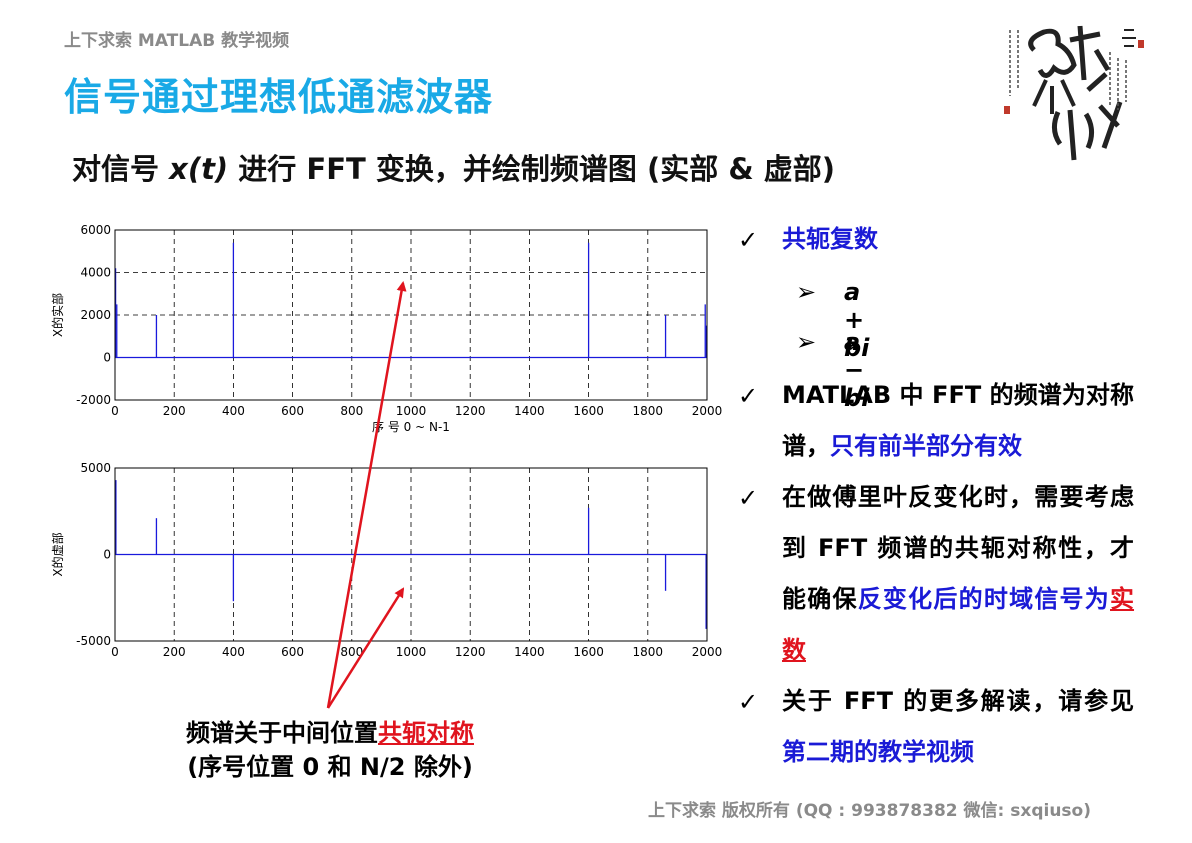 This screenshot has height=843, width=1192. Describe the element at coordinates (95, 273) in the screenshot. I see `y-tick-label: 4000` at that location.